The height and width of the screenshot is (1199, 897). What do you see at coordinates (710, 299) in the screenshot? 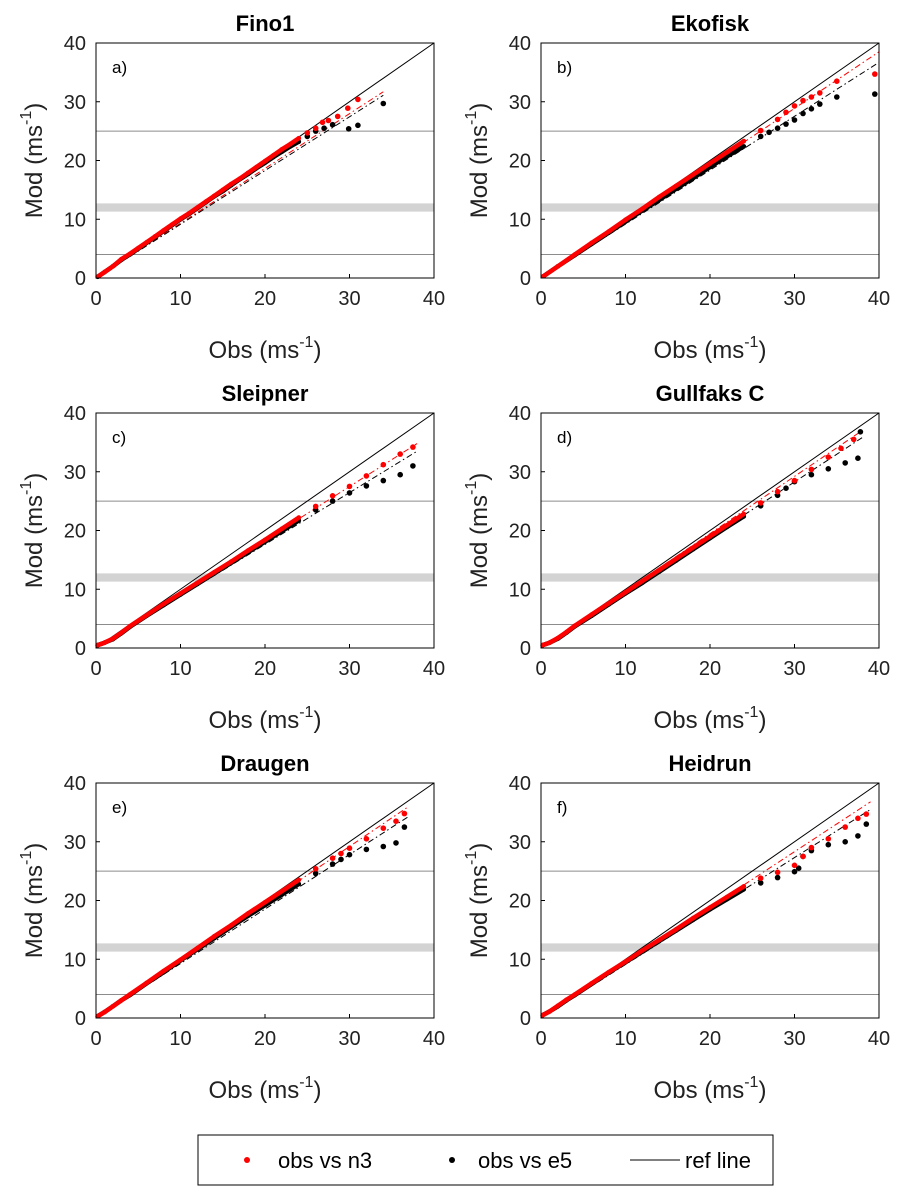
I see `x-tick-label: 20` at bounding box center [710, 299].